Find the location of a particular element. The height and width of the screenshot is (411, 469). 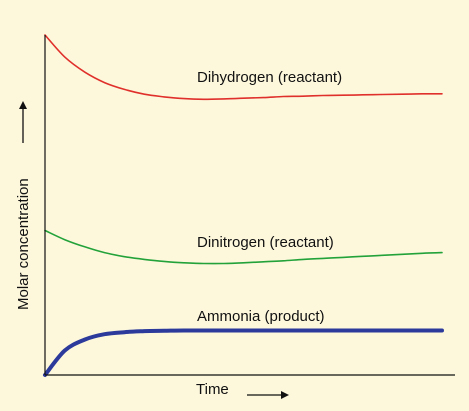

series-label-ammonia: Ammonia (product) is located at coordinates (261, 316).